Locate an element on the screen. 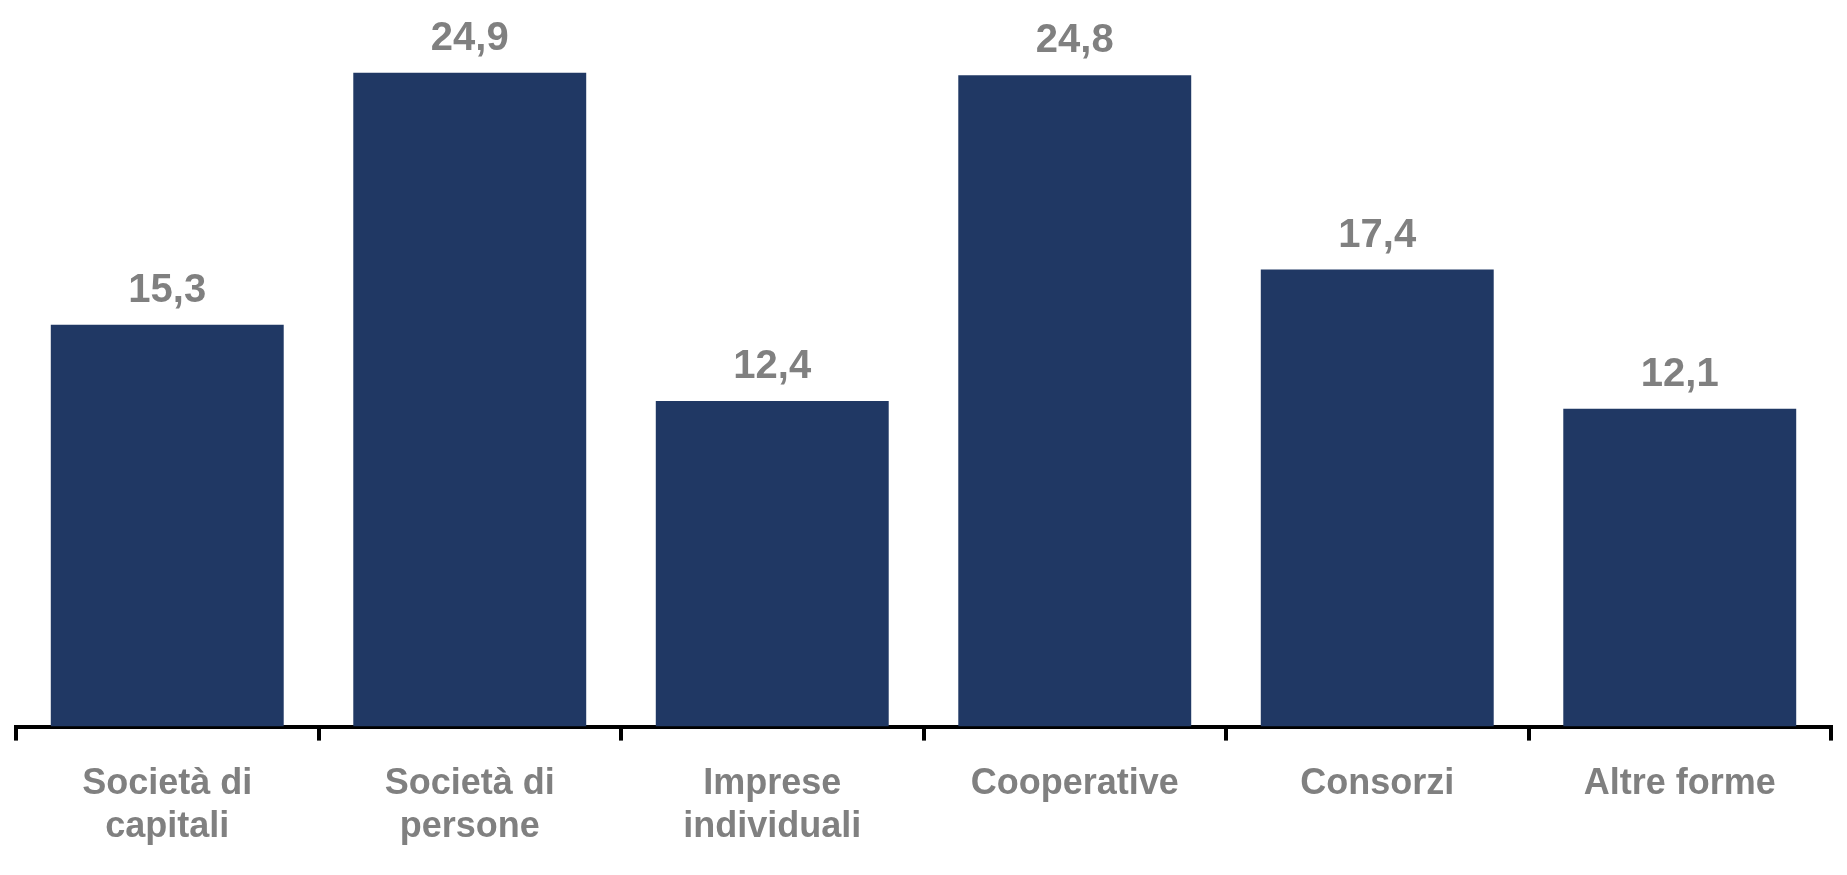 Image resolution: width=1847 pixels, height=875 pixels. data-label: 17,4 is located at coordinates (1377, 232).